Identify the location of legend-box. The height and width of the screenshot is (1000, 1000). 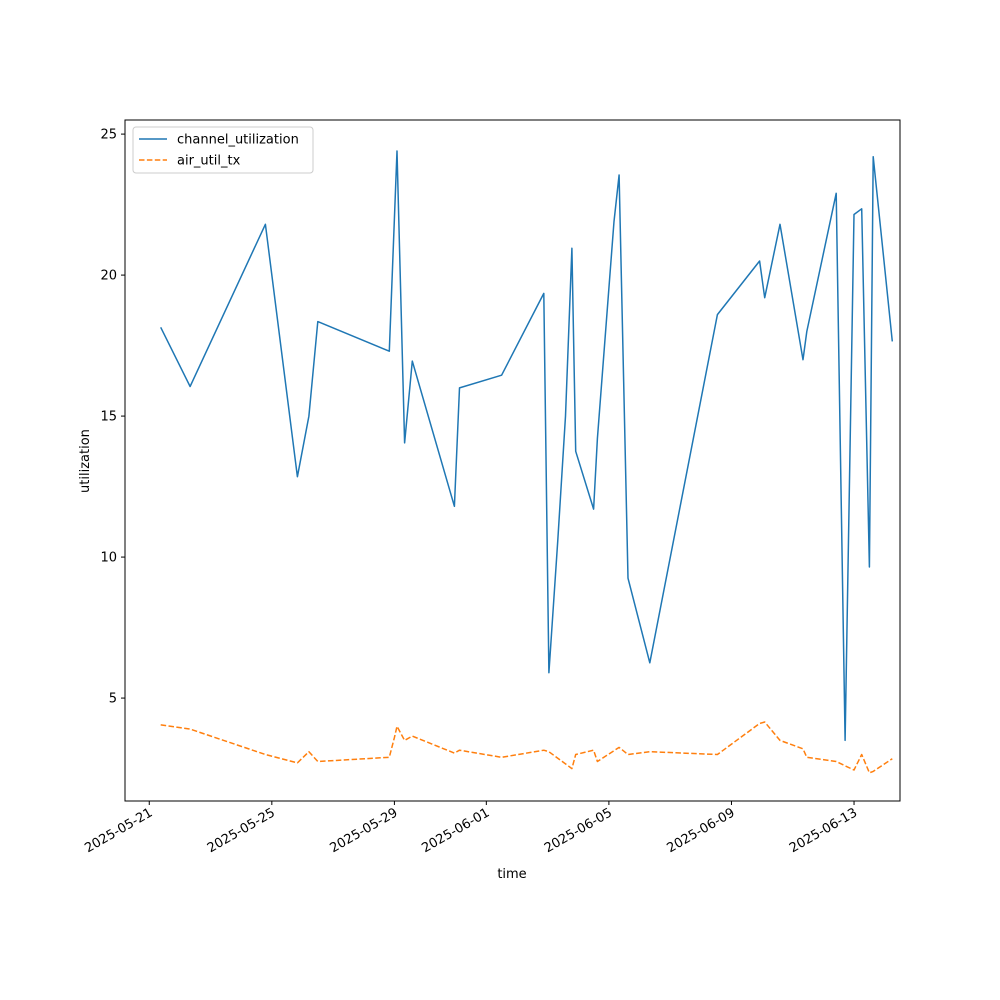
(223, 150).